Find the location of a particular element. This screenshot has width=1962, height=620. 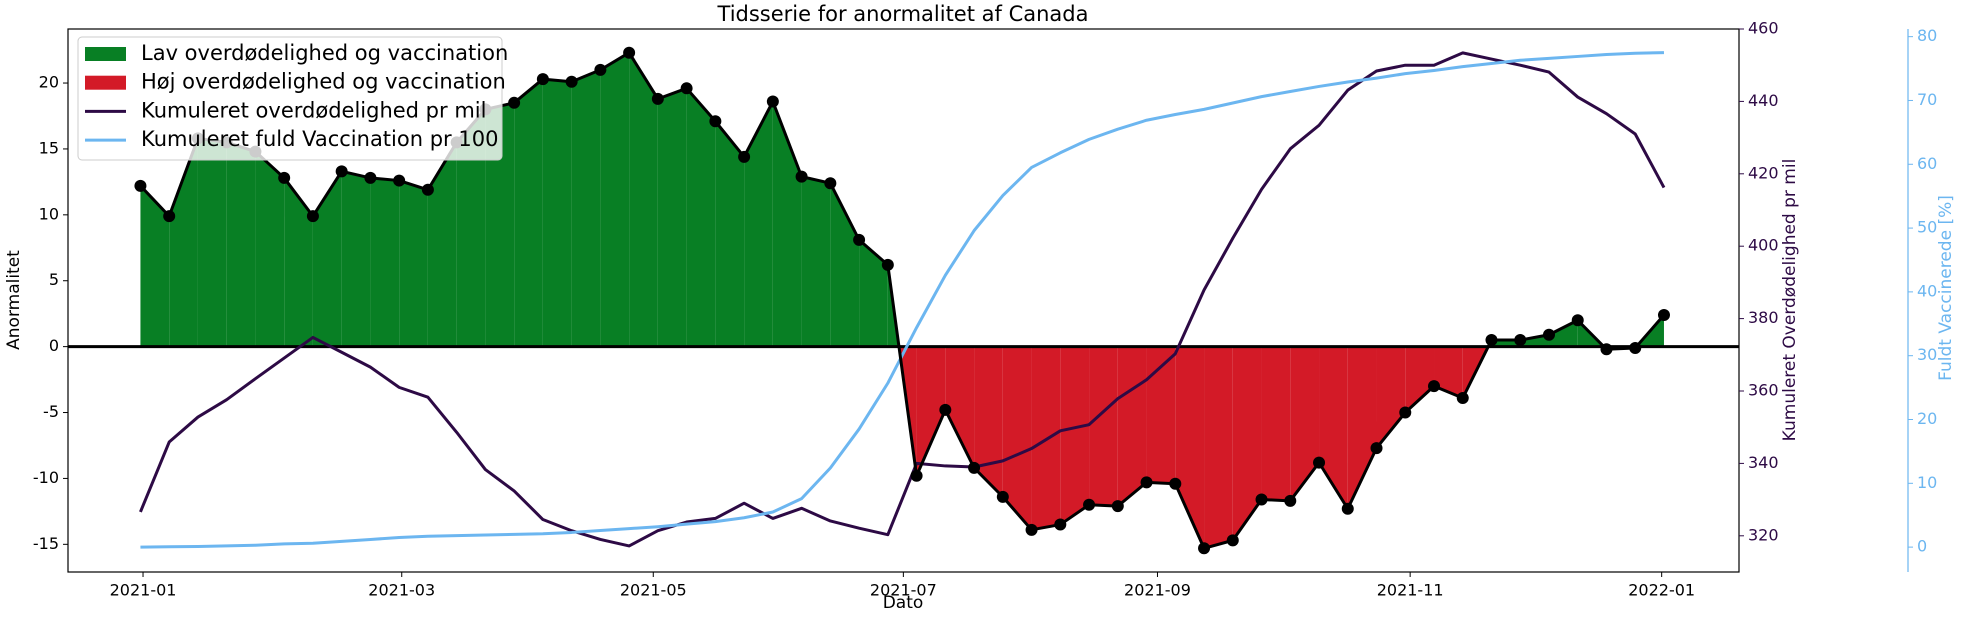

y2-tick-label: 380 is located at coordinates (1763, 317).